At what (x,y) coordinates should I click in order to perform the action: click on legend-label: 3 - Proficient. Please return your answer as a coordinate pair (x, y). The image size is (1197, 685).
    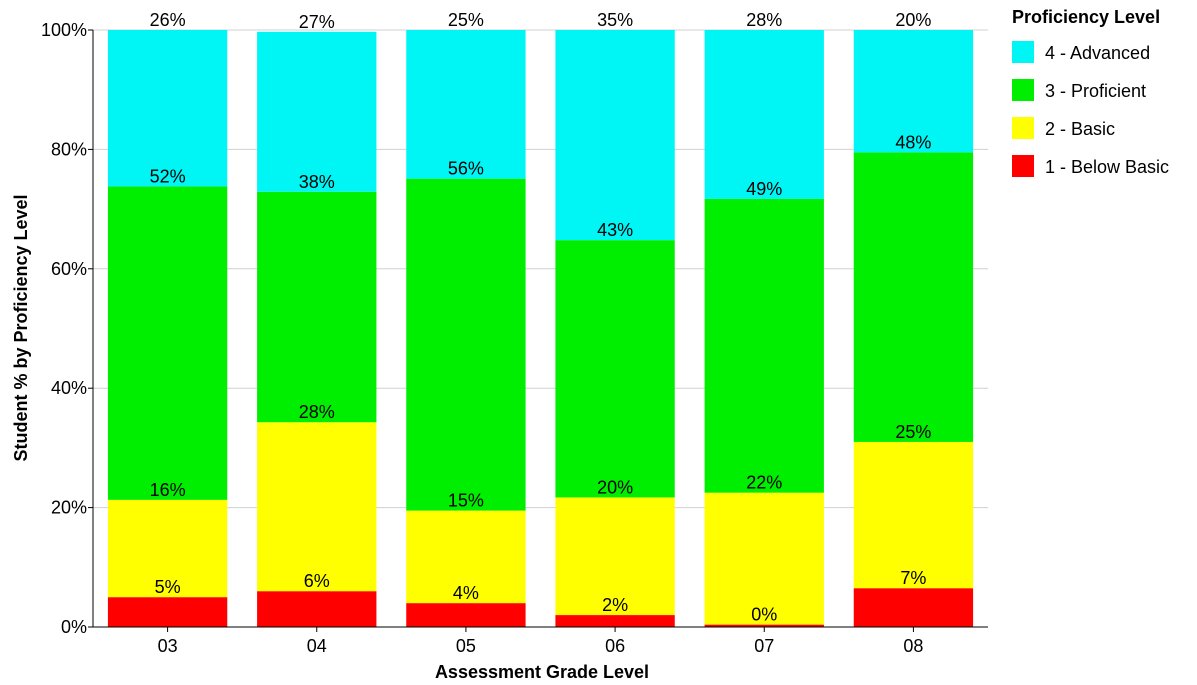
    Looking at the image, I should click on (1095, 91).